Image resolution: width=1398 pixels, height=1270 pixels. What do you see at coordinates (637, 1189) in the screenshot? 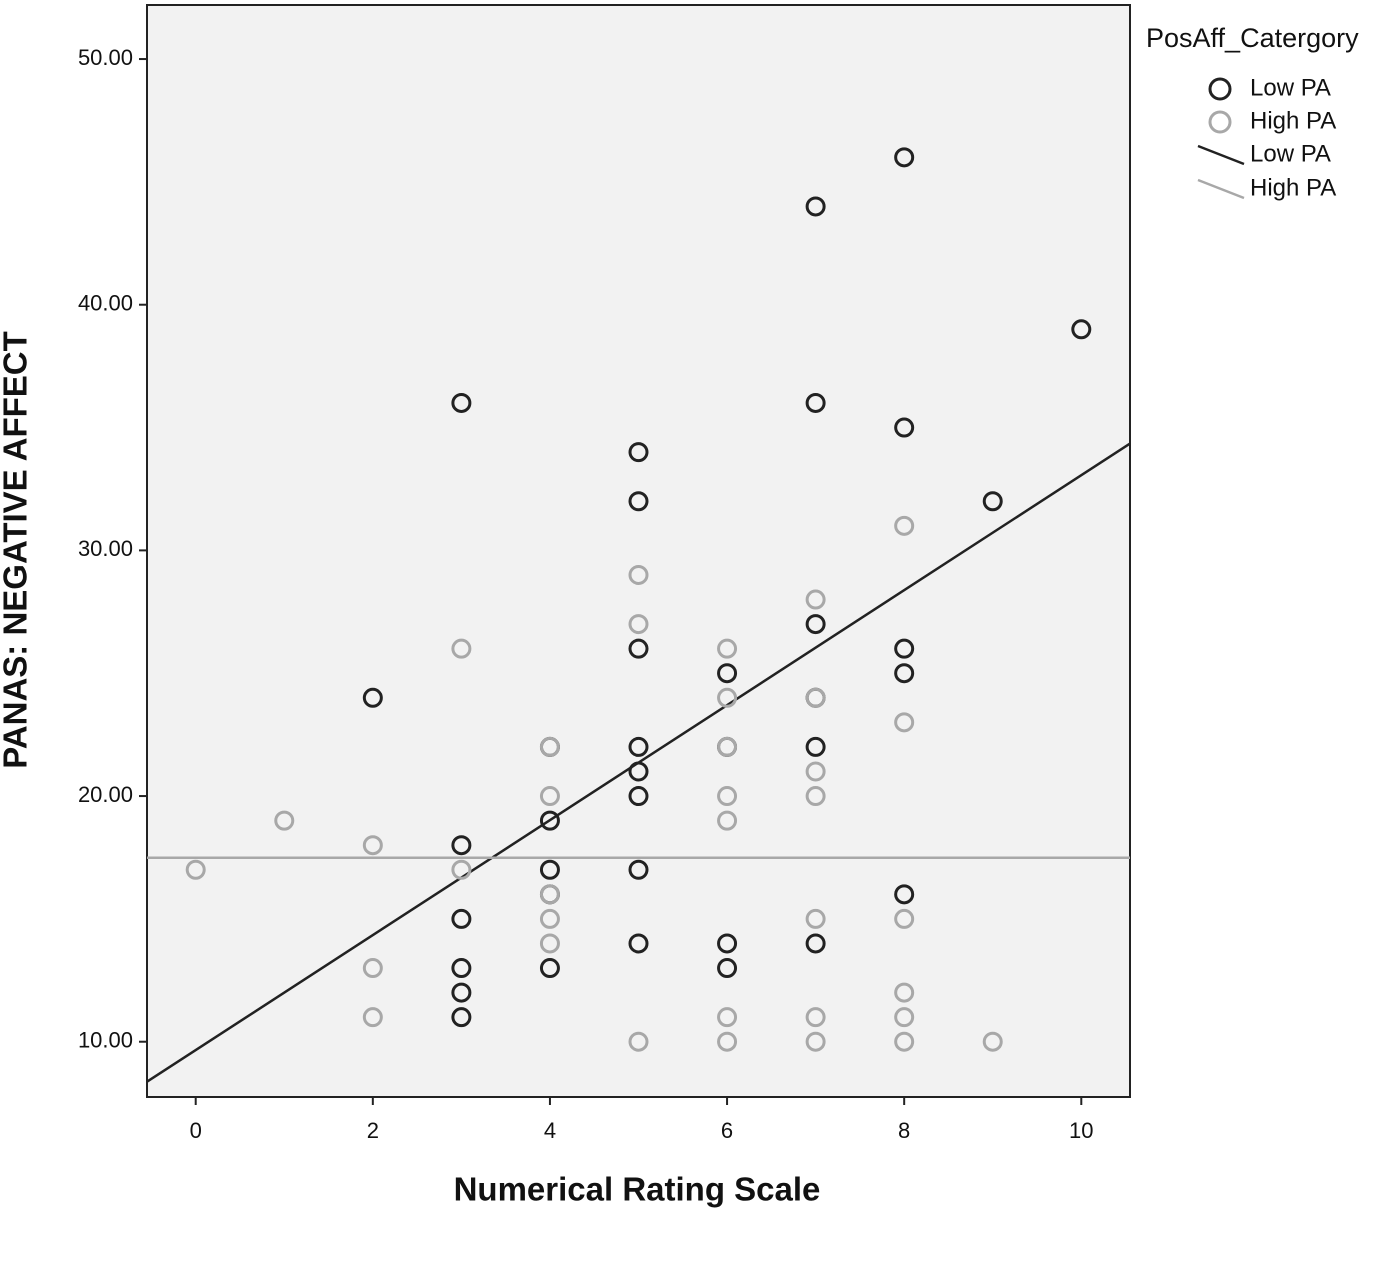
I see `x-axis-label: Numerical Rating Scale` at bounding box center [637, 1189].